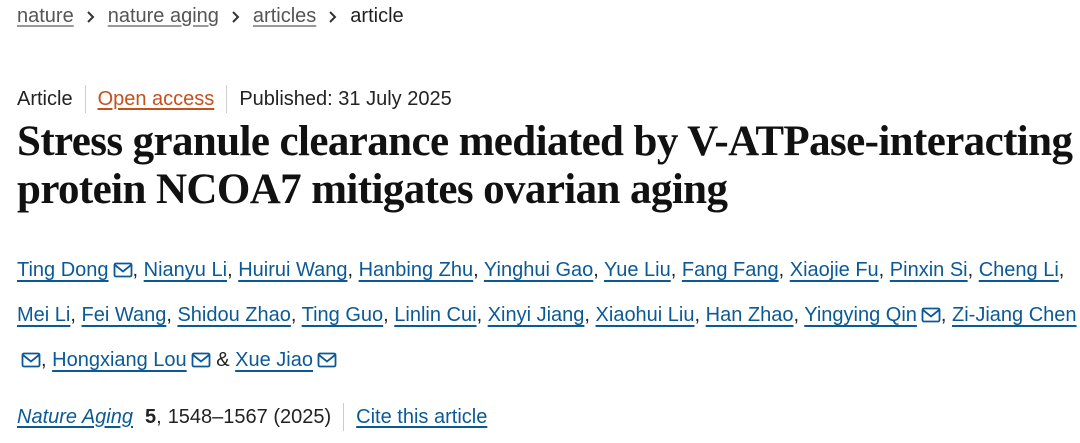 The image size is (1080, 443). Describe the element at coordinates (342, 315) in the screenshot. I see `author-link: Ting Guo` at that location.